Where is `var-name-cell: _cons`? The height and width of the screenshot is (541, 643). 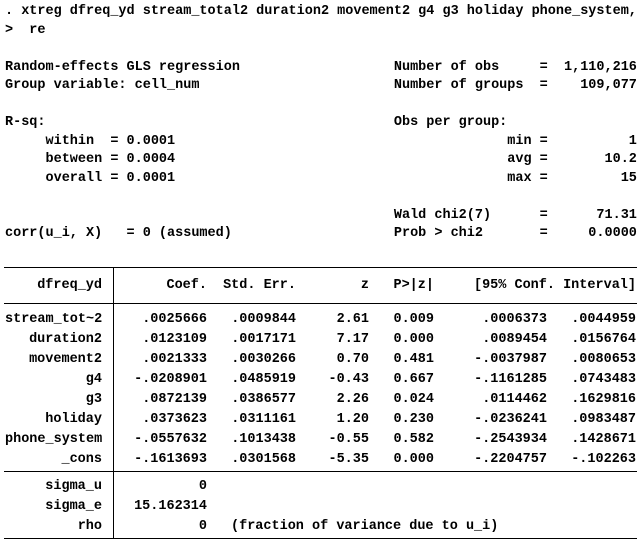
var-name-cell: _cons is located at coordinates (81, 459).